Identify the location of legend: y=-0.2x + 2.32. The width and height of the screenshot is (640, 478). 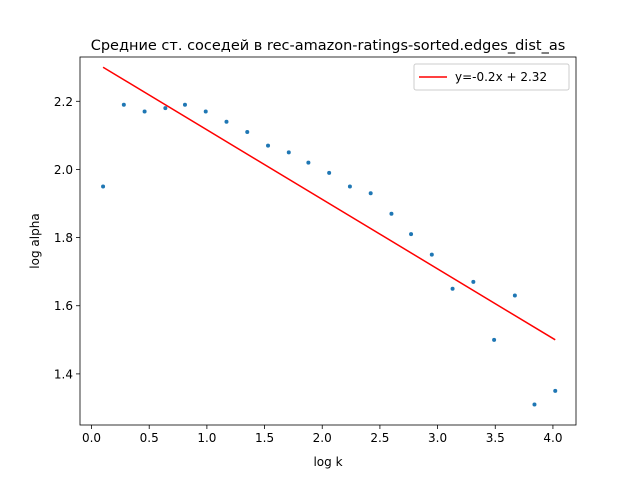
(491, 77).